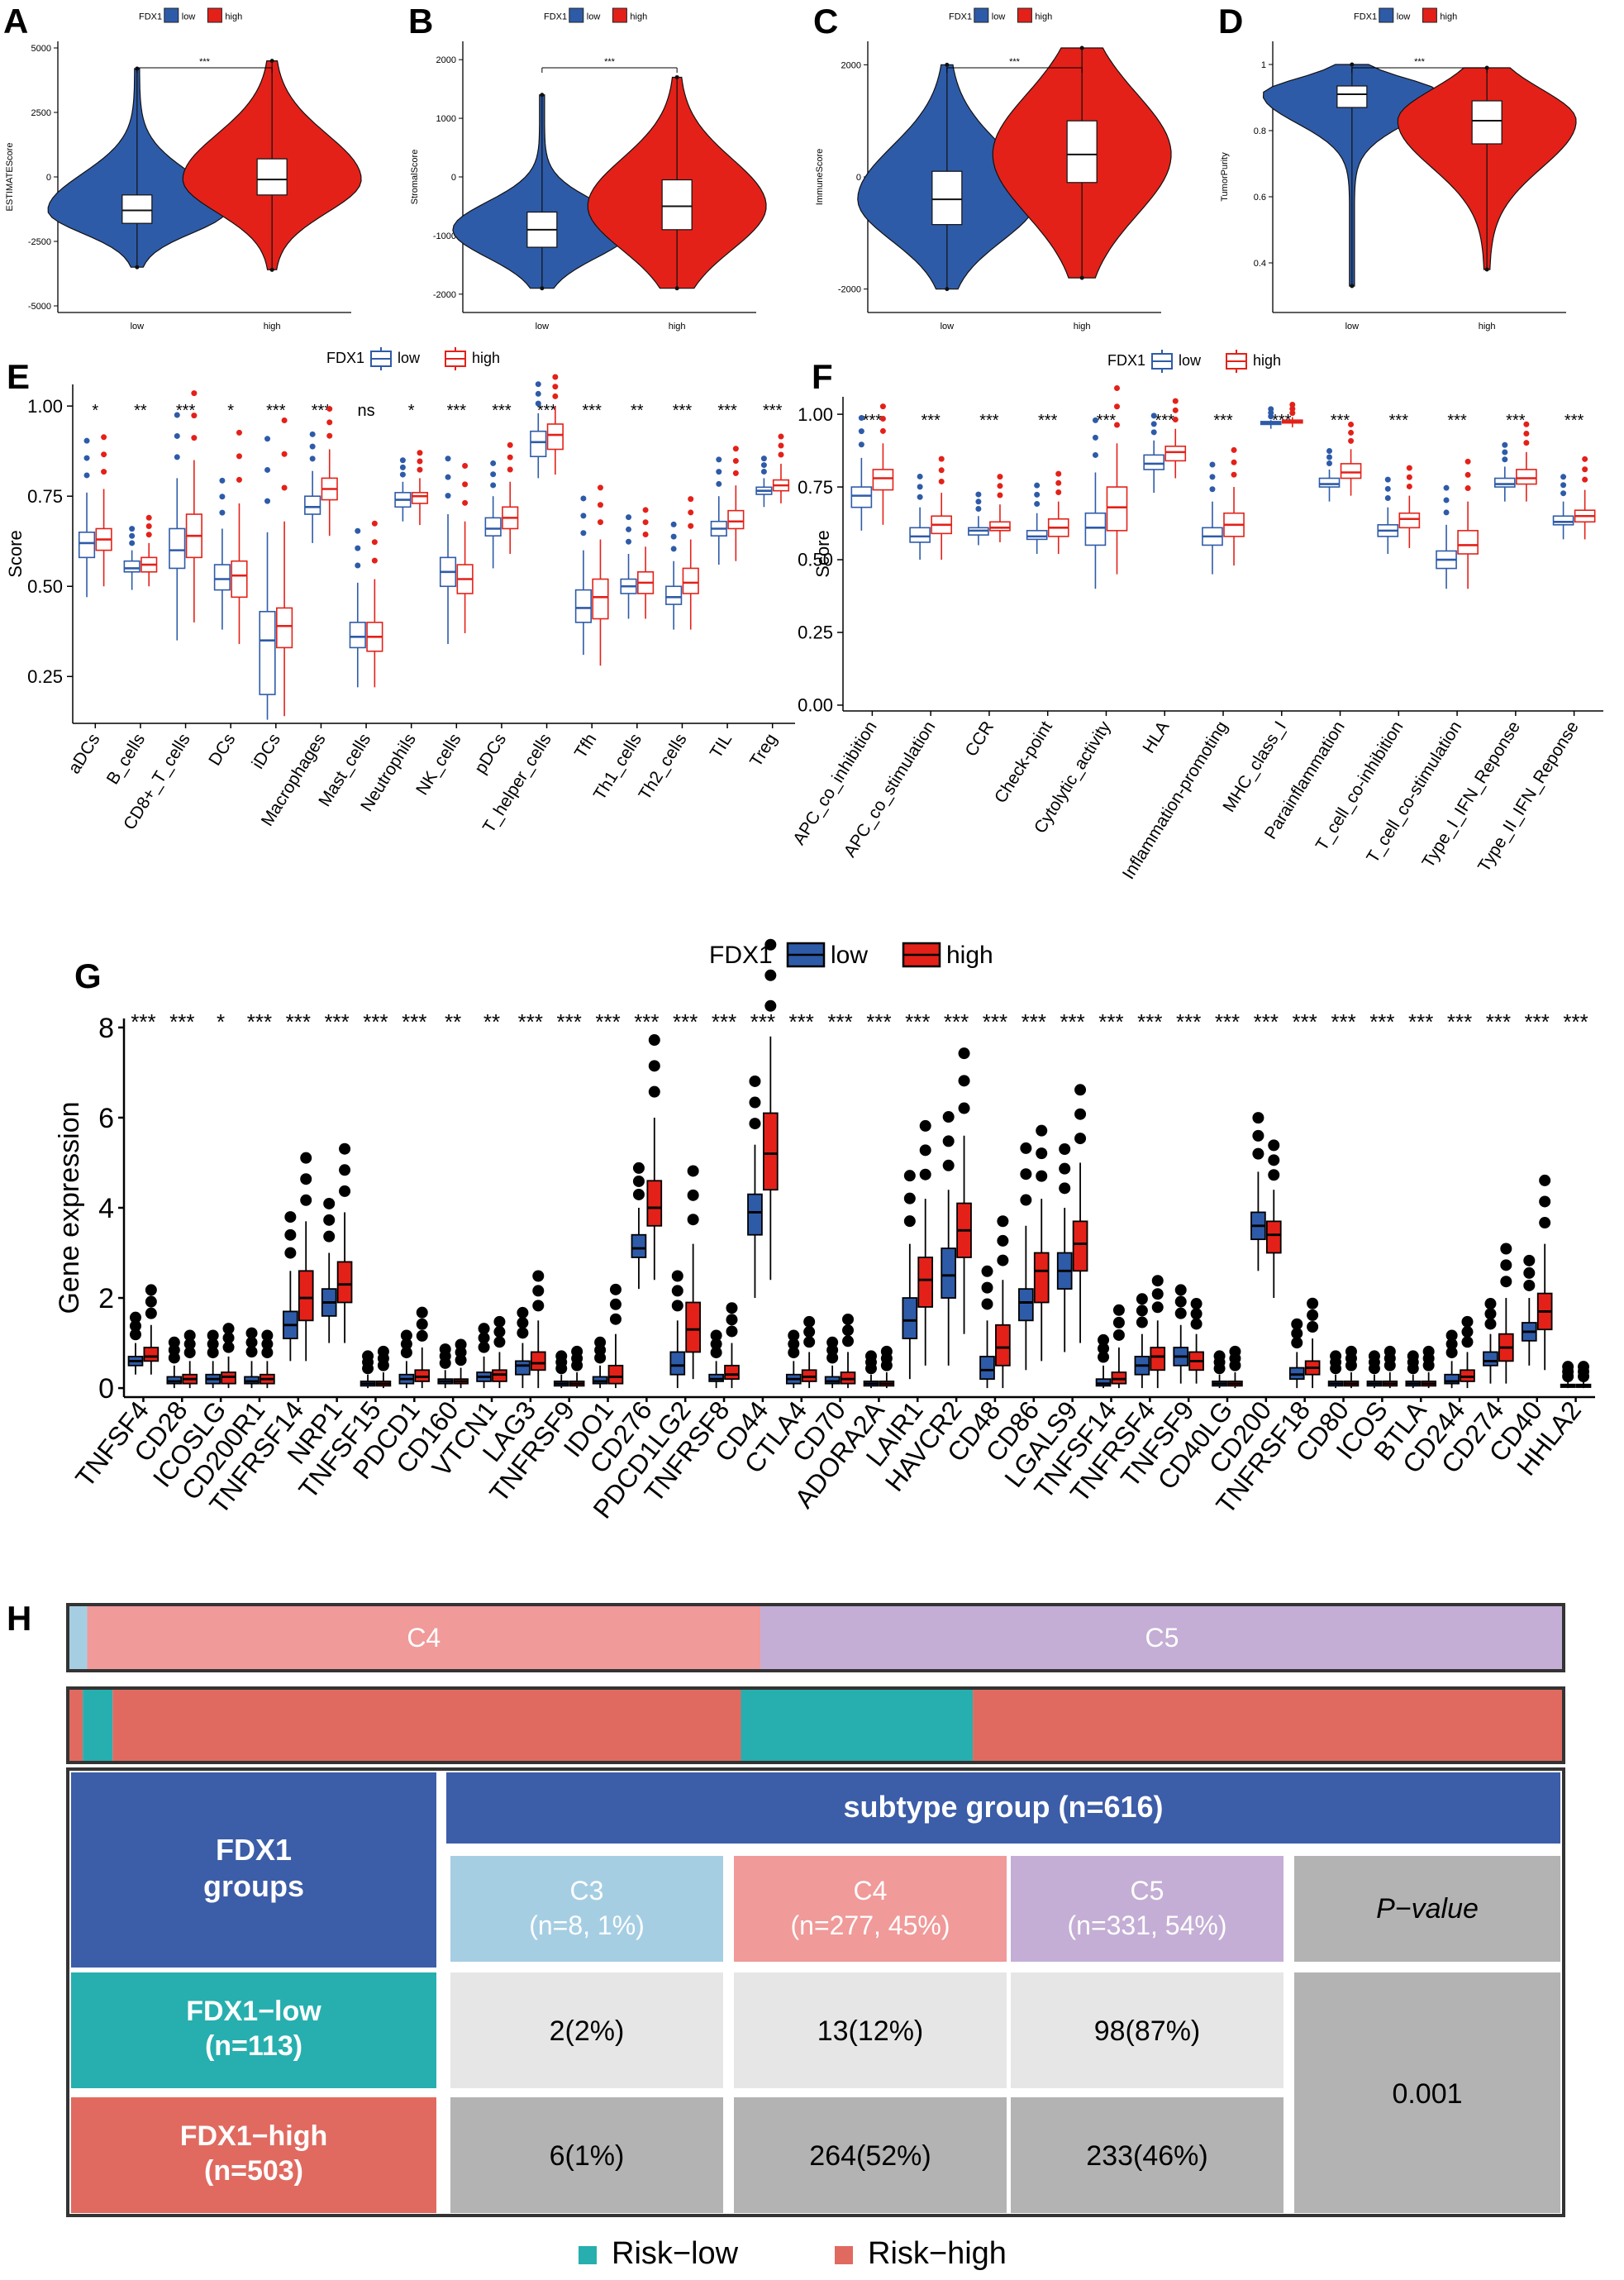  Describe the element at coordinates (106, 1298) in the screenshot. I see `y-tick-label: 2` at that location.